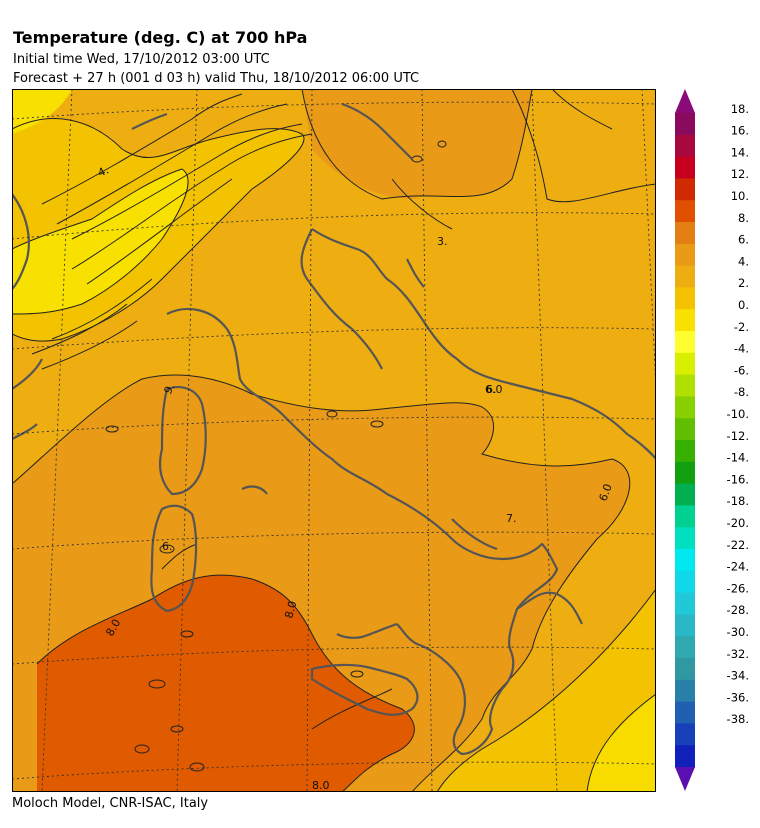 The image size is (760, 828). I want to click on legend-tick-label: 16., so click(740, 131).